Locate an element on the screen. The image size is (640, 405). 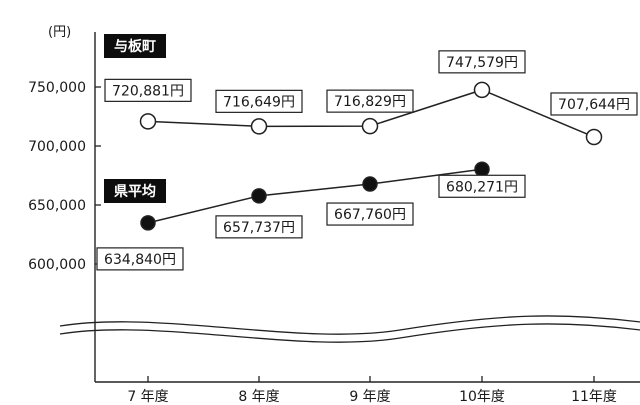
data-label: 657,737円 is located at coordinates (259, 228).